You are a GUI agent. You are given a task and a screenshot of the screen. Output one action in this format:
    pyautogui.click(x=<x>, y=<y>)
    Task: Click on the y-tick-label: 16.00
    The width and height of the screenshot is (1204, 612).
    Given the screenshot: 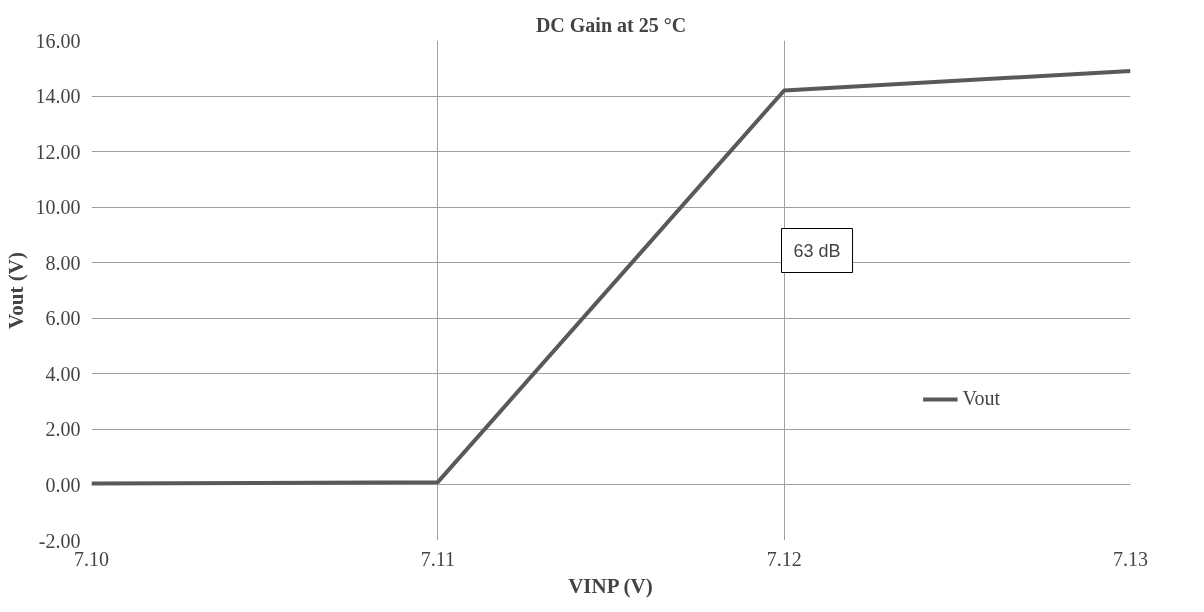 What is the action you would take?
    pyautogui.click(x=58, y=40)
    